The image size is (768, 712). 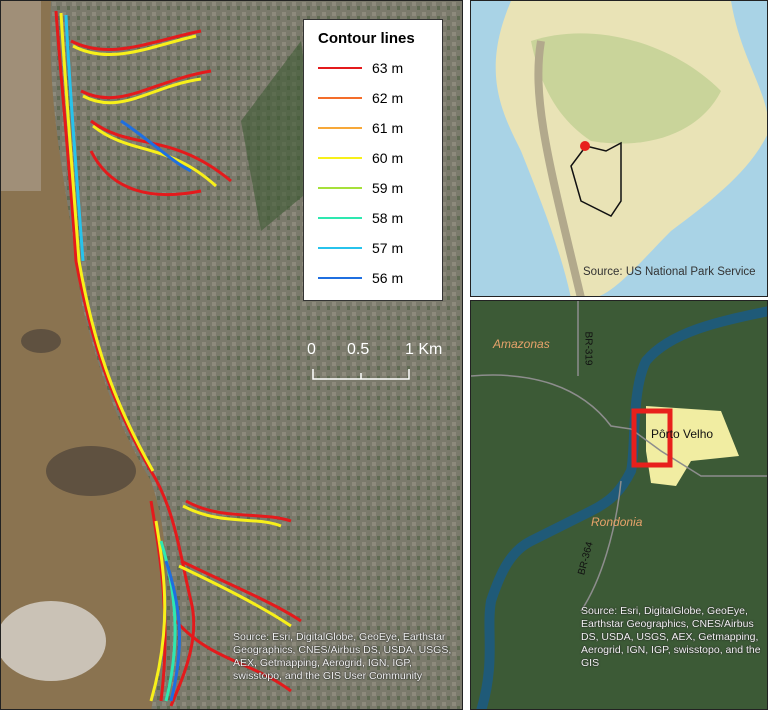 I want to click on location-marker, so click(x=585, y=146).